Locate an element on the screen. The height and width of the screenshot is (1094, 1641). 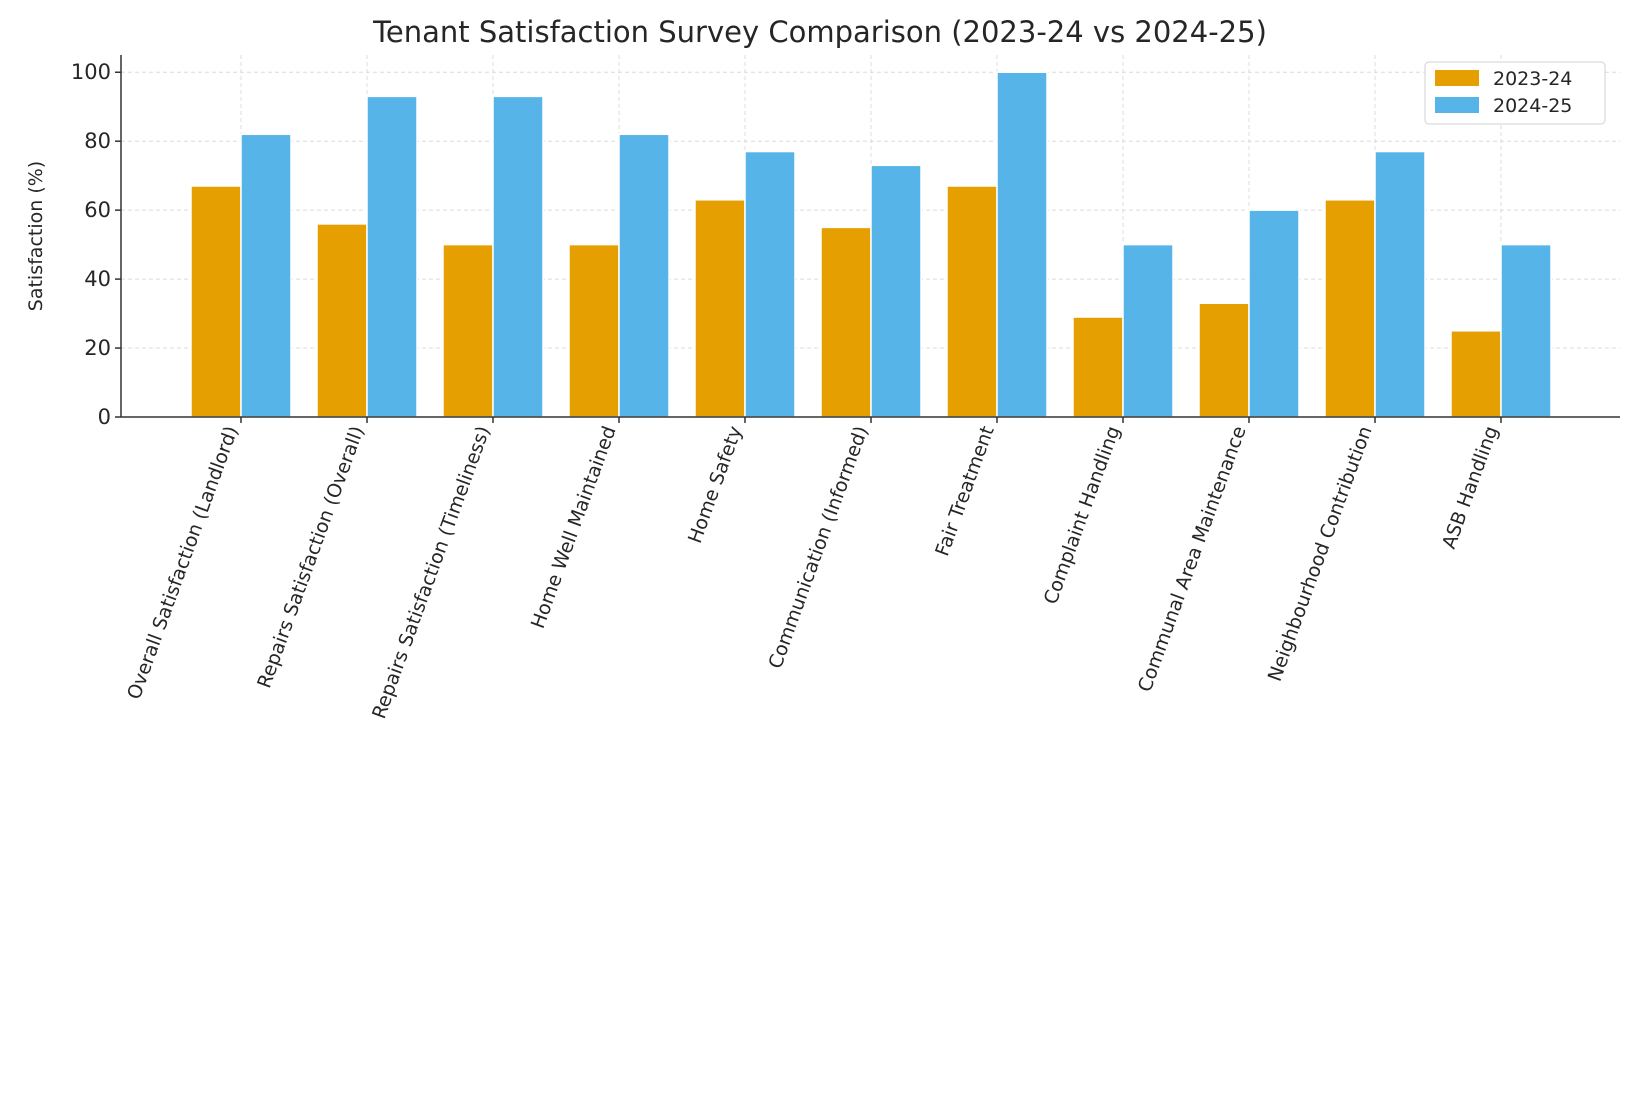
y-tick-label: 60 is located at coordinates (97, 210).